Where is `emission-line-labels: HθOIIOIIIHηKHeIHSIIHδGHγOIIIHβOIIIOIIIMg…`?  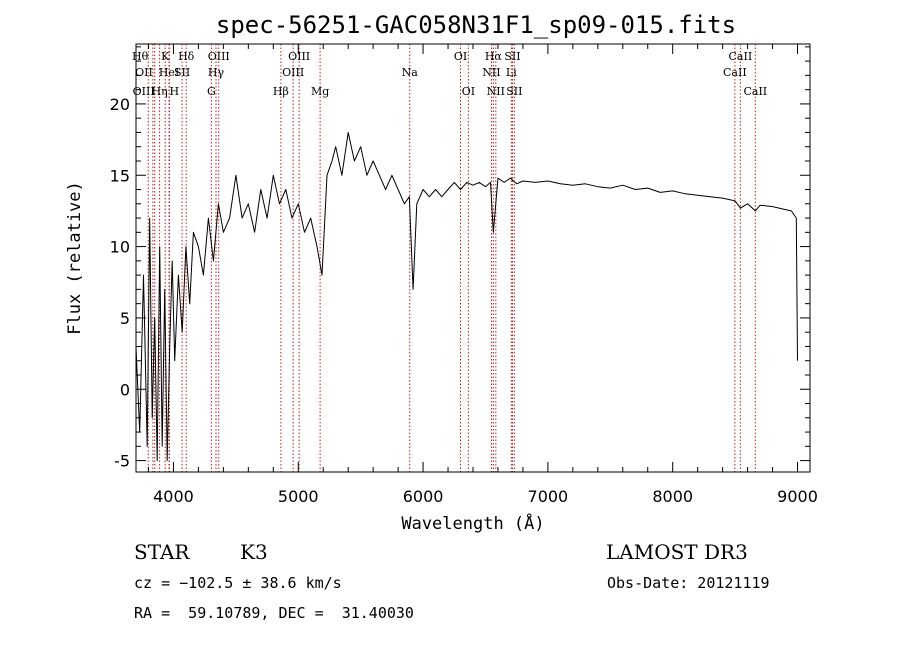
emission-line-labels: HθOIIOIIIHηKHeIHSIIHδGHγOIIIHβOIIIOIIIMg… is located at coordinates (449, 74).